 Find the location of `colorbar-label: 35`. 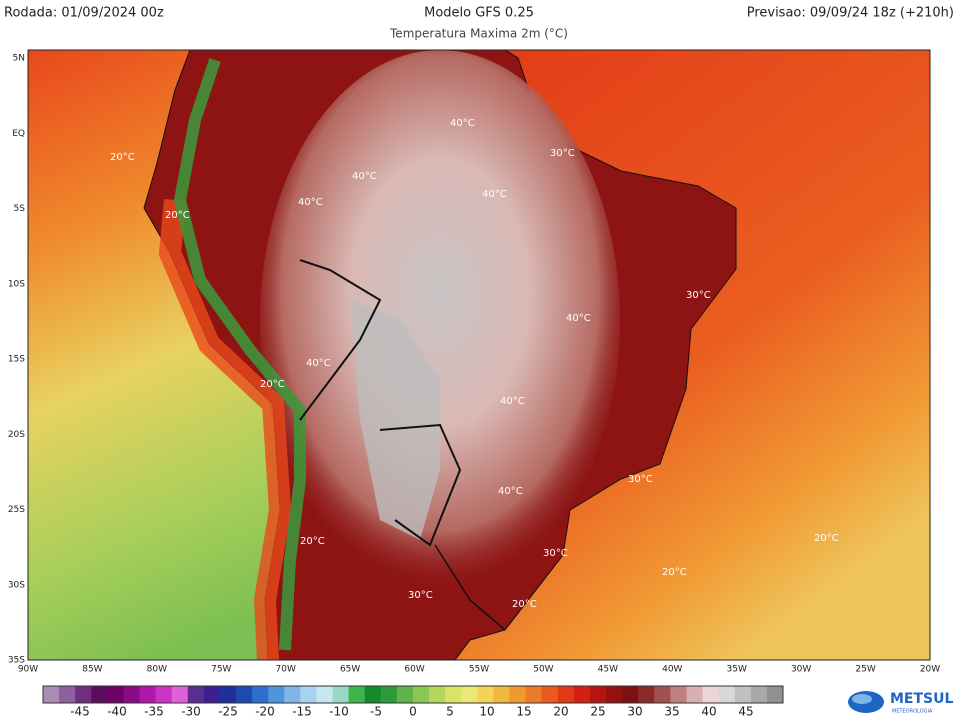

colorbar-label: 35 is located at coordinates (671, 712).